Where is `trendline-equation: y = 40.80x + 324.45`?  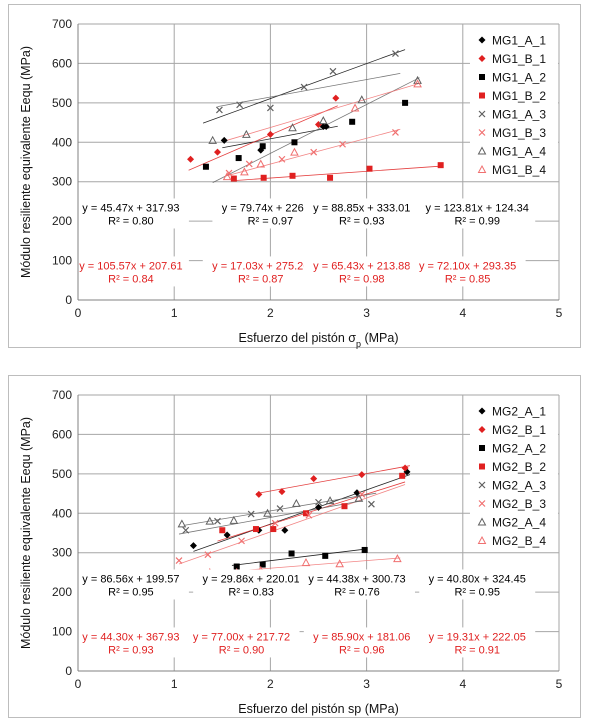 trendline-equation: y = 40.80x + 324.45 is located at coordinates (477, 579).